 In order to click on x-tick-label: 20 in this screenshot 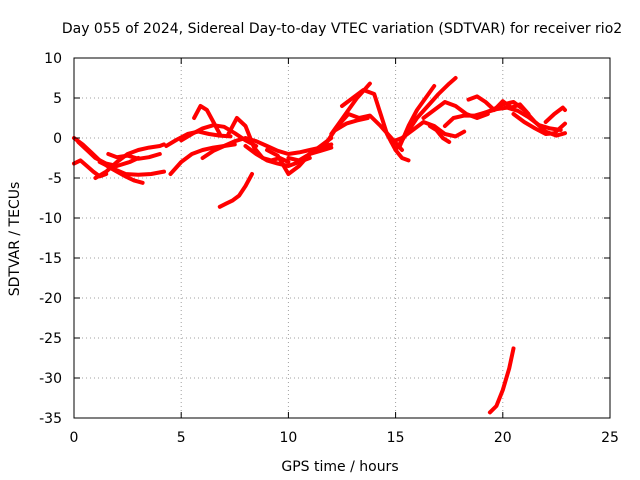, I will do `click(503, 438)`.